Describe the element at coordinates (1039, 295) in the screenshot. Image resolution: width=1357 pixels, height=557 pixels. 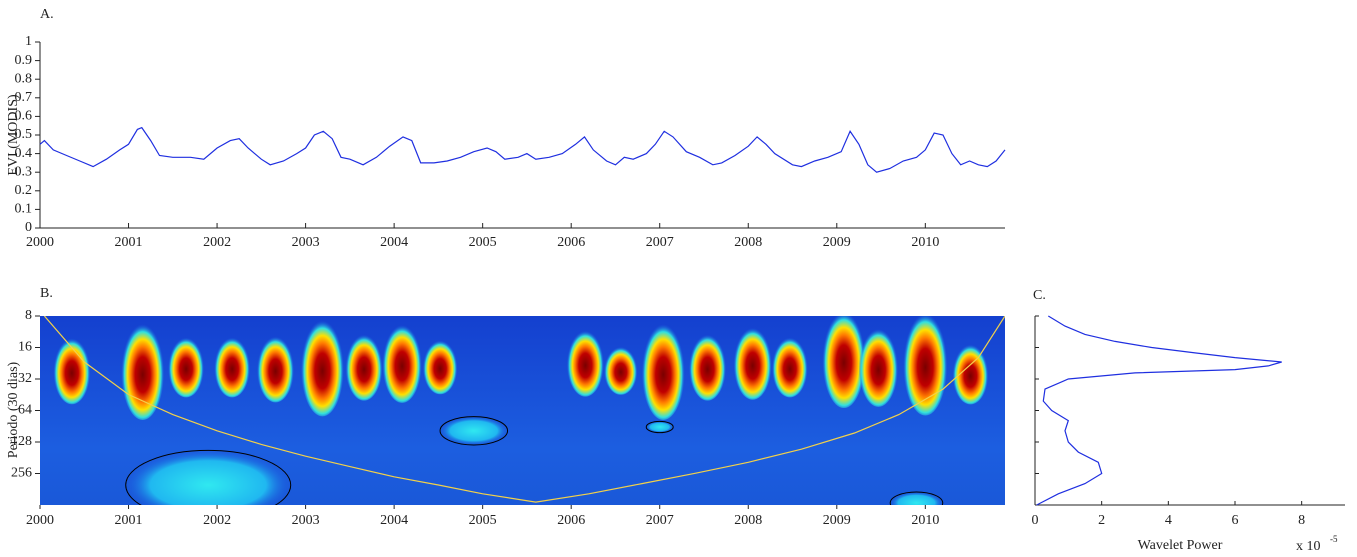
I see `panel-title: C.` at that location.